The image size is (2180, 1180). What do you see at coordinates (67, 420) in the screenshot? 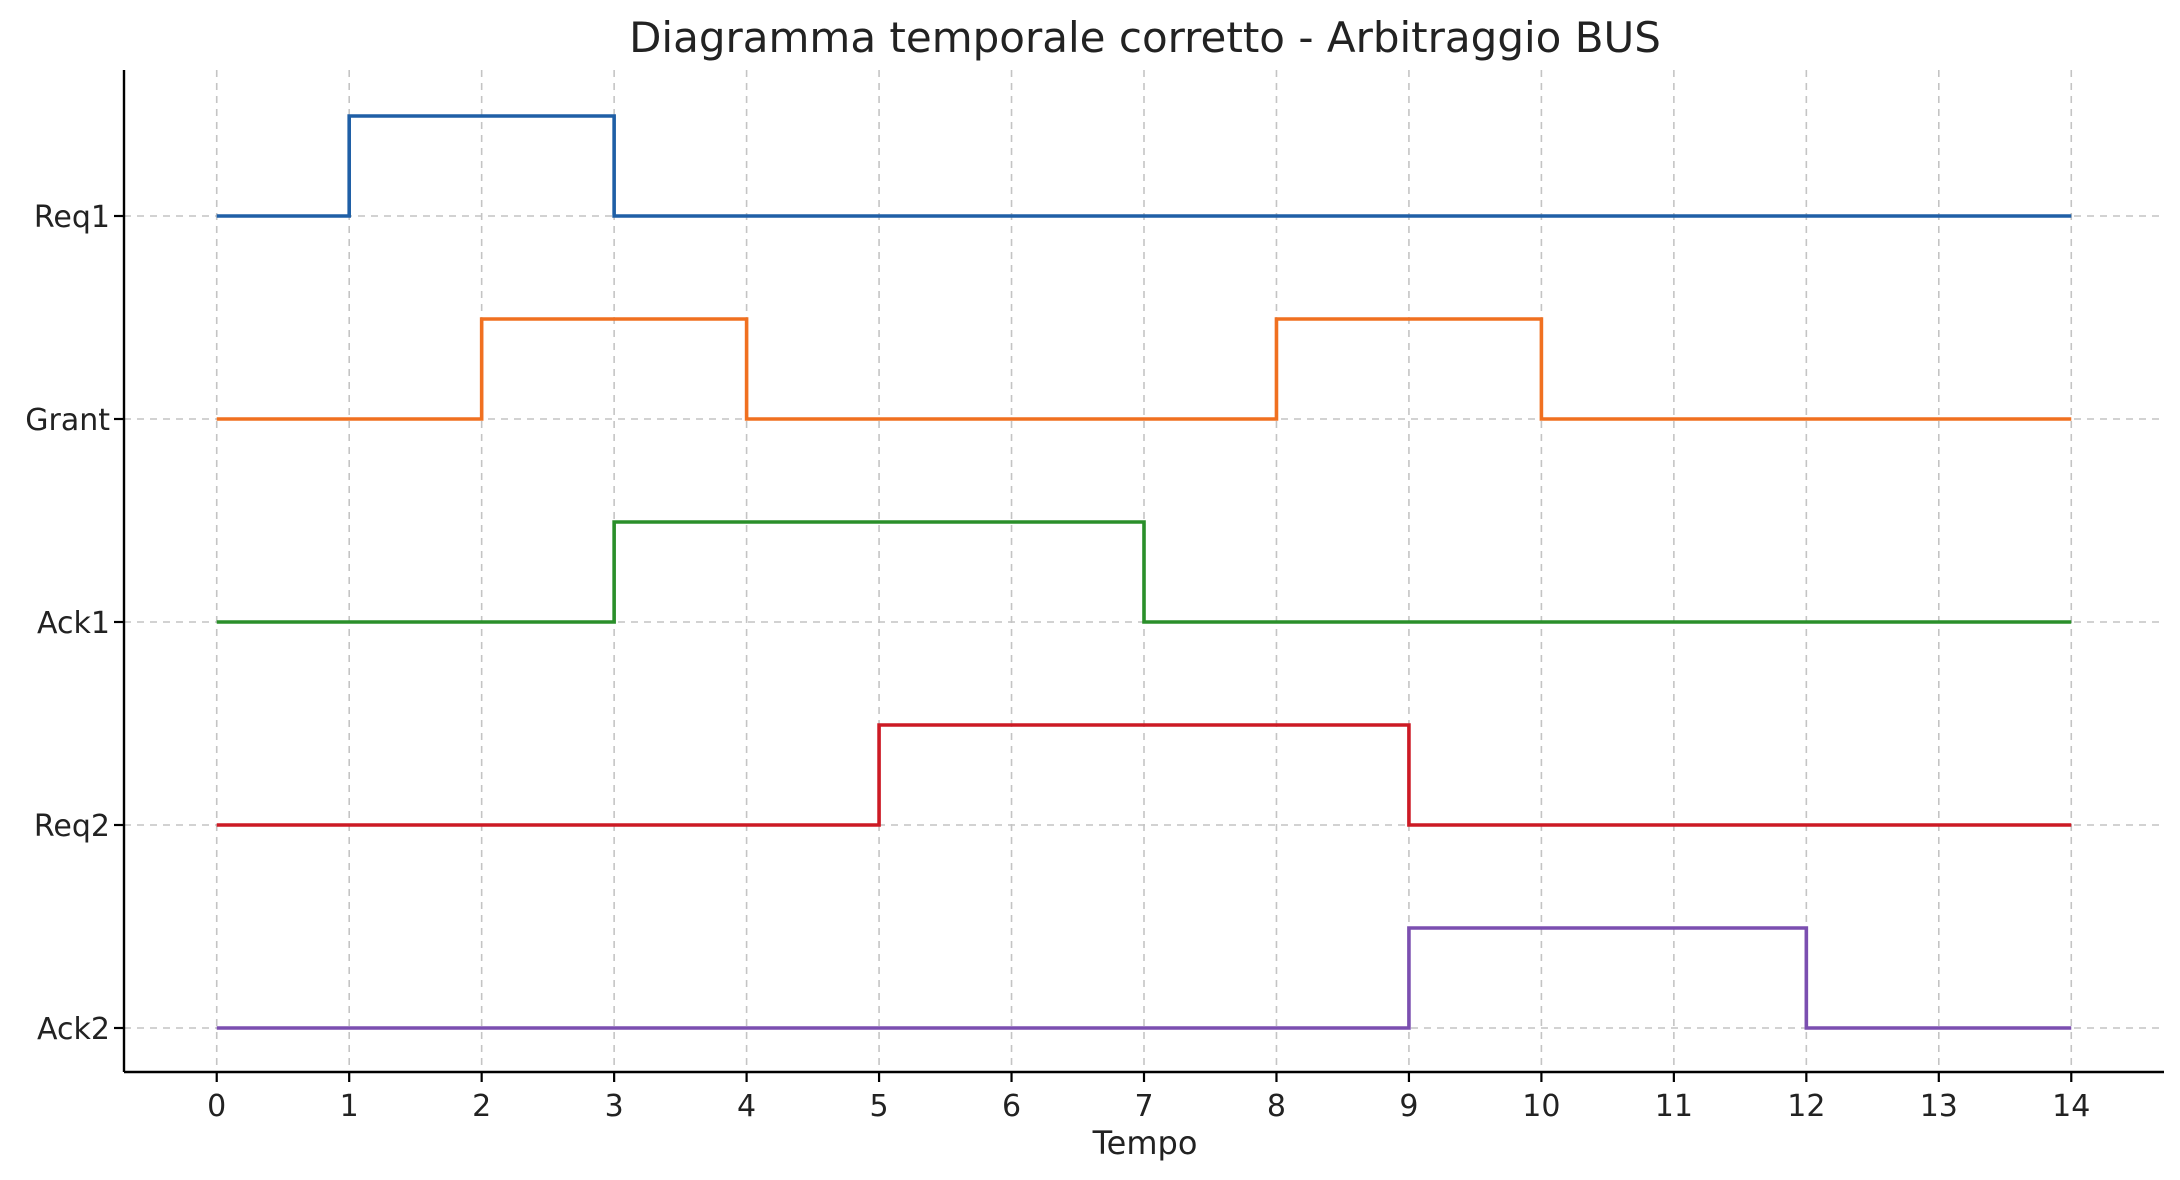
I see `y-tick-label-grant: Grant` at bounding box center [67, 420].